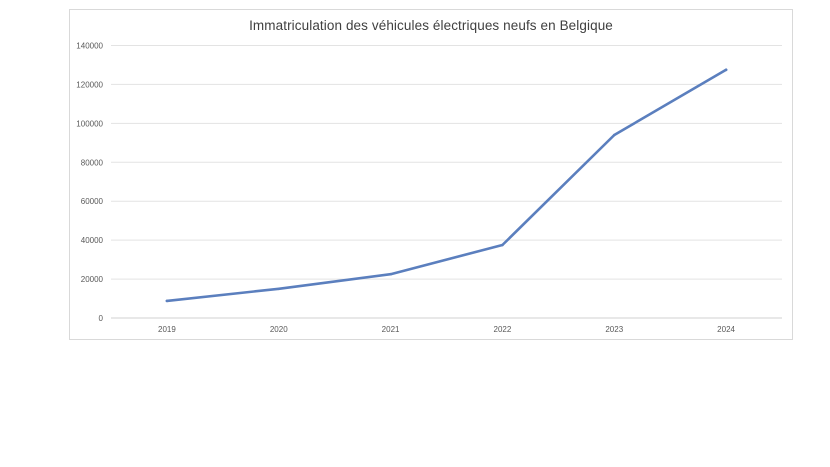  I want to click on y-tick-label: 140000, so click(89, 46).